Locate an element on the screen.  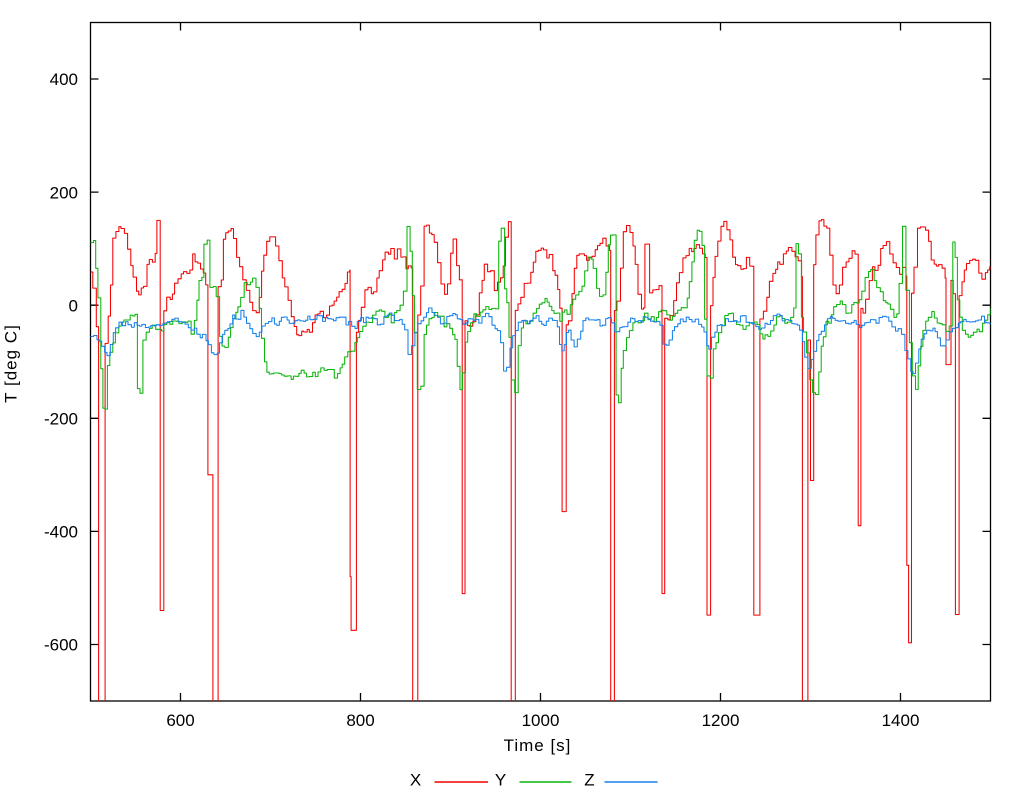
svg-text: 1000 is located at coordinates (541, 720).